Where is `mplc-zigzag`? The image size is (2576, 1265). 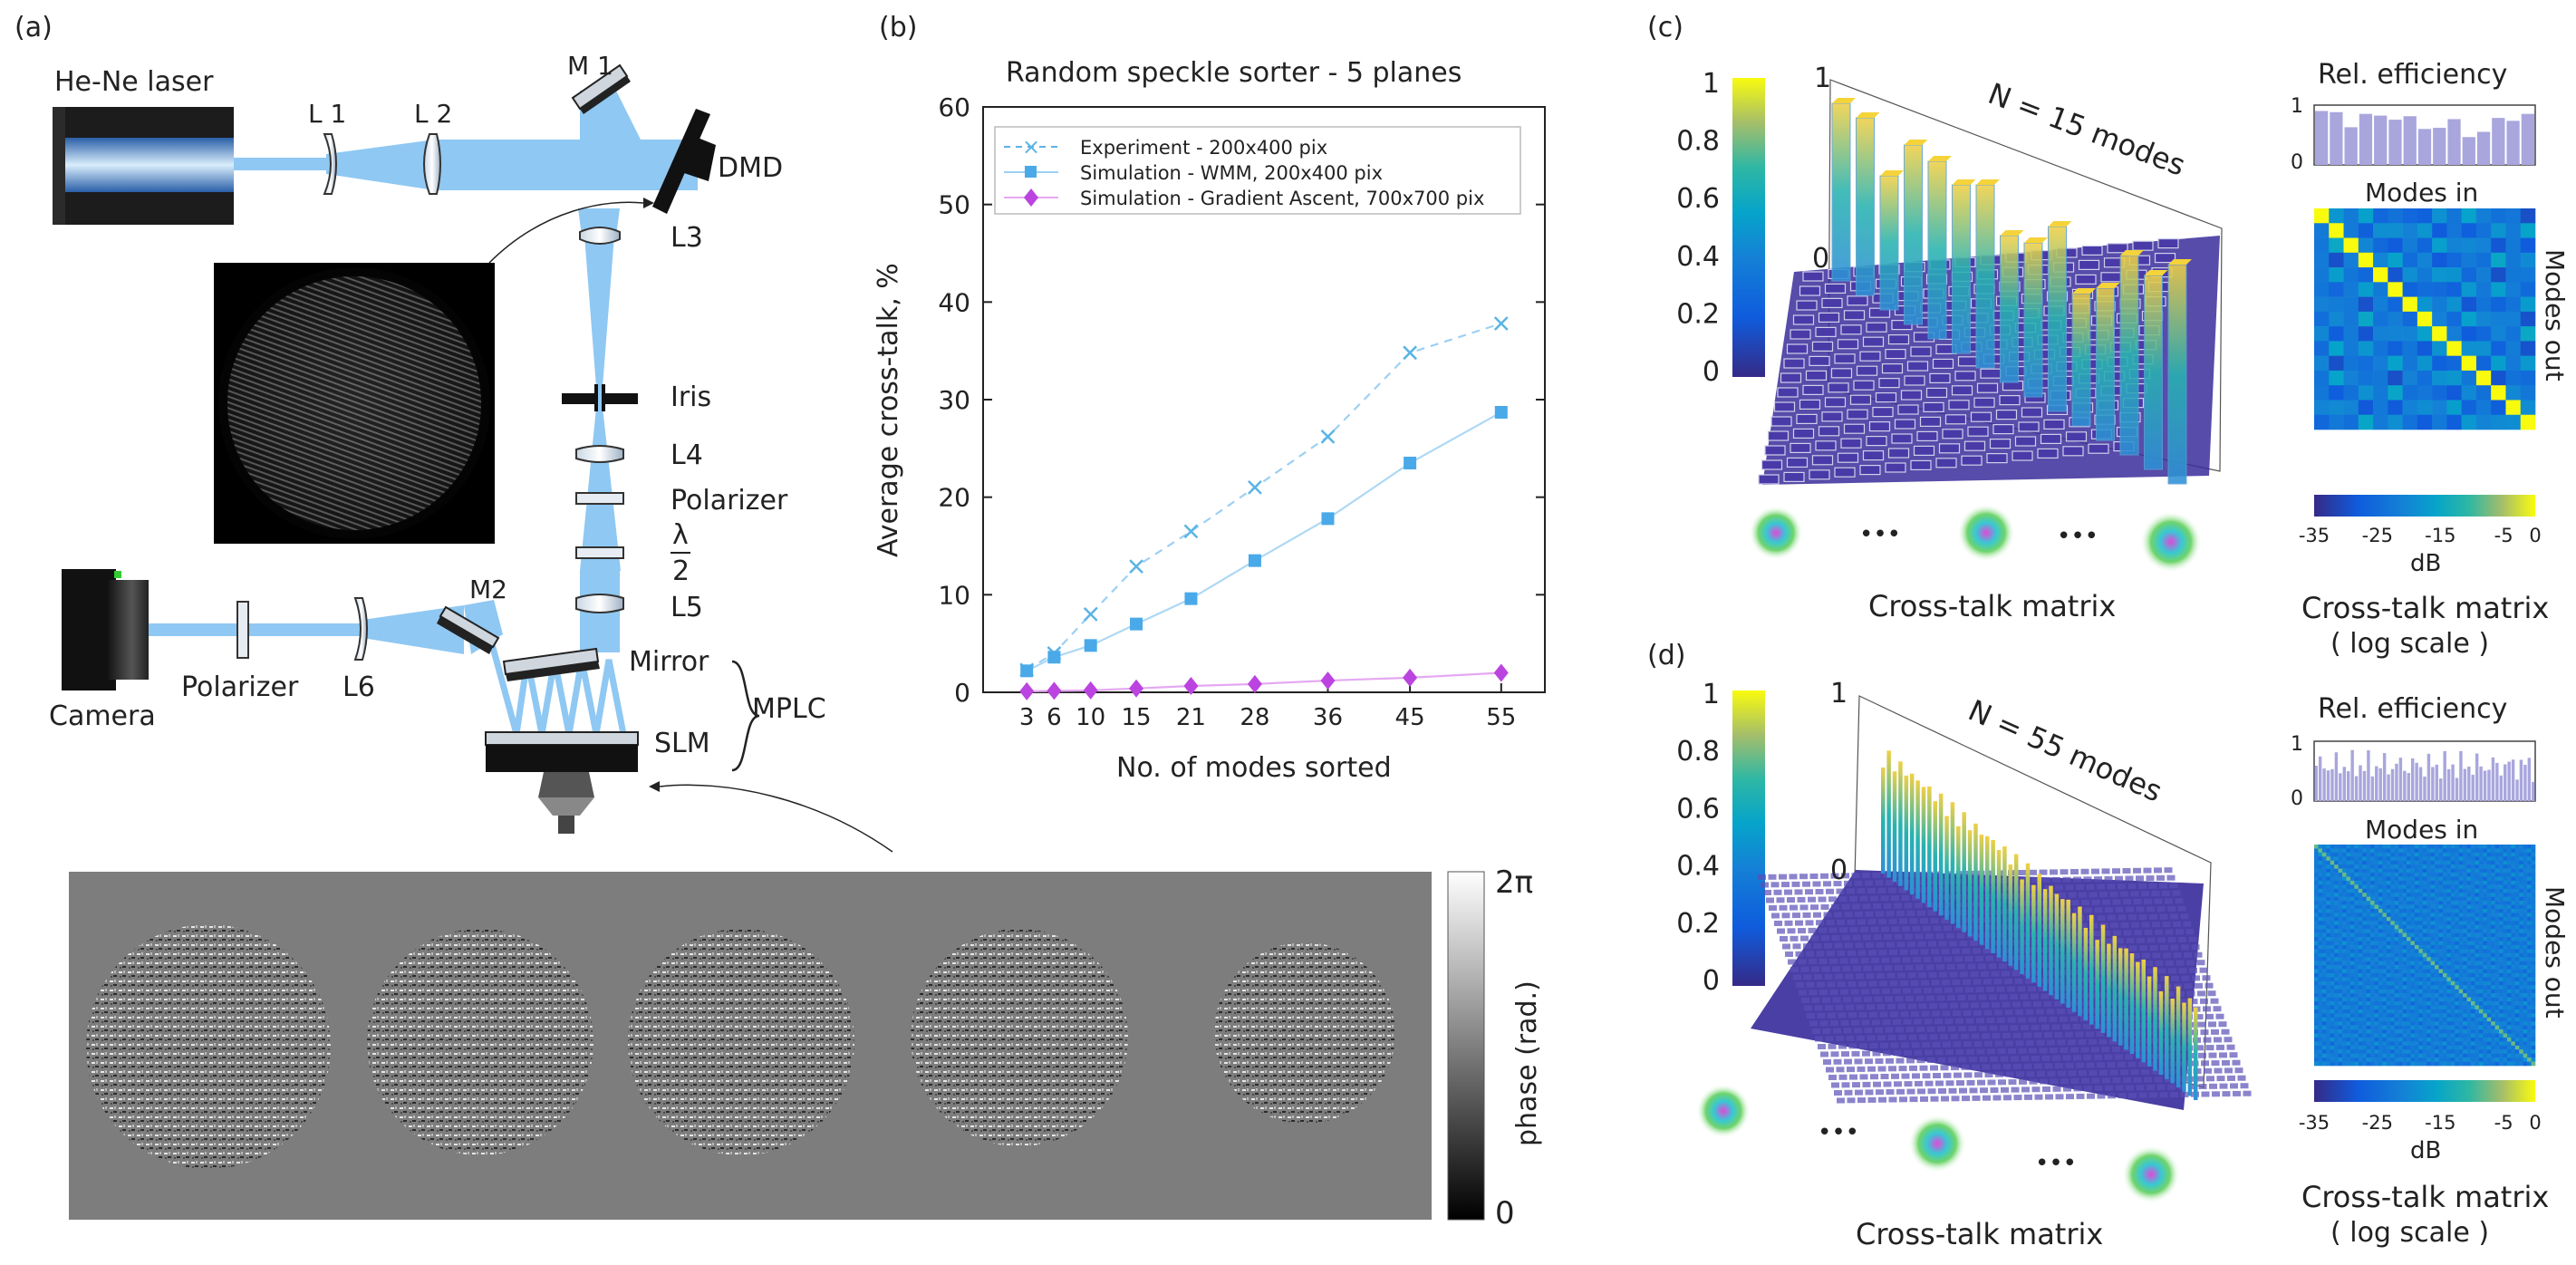
mplc-zigzag is located at coordinates (556, 684).